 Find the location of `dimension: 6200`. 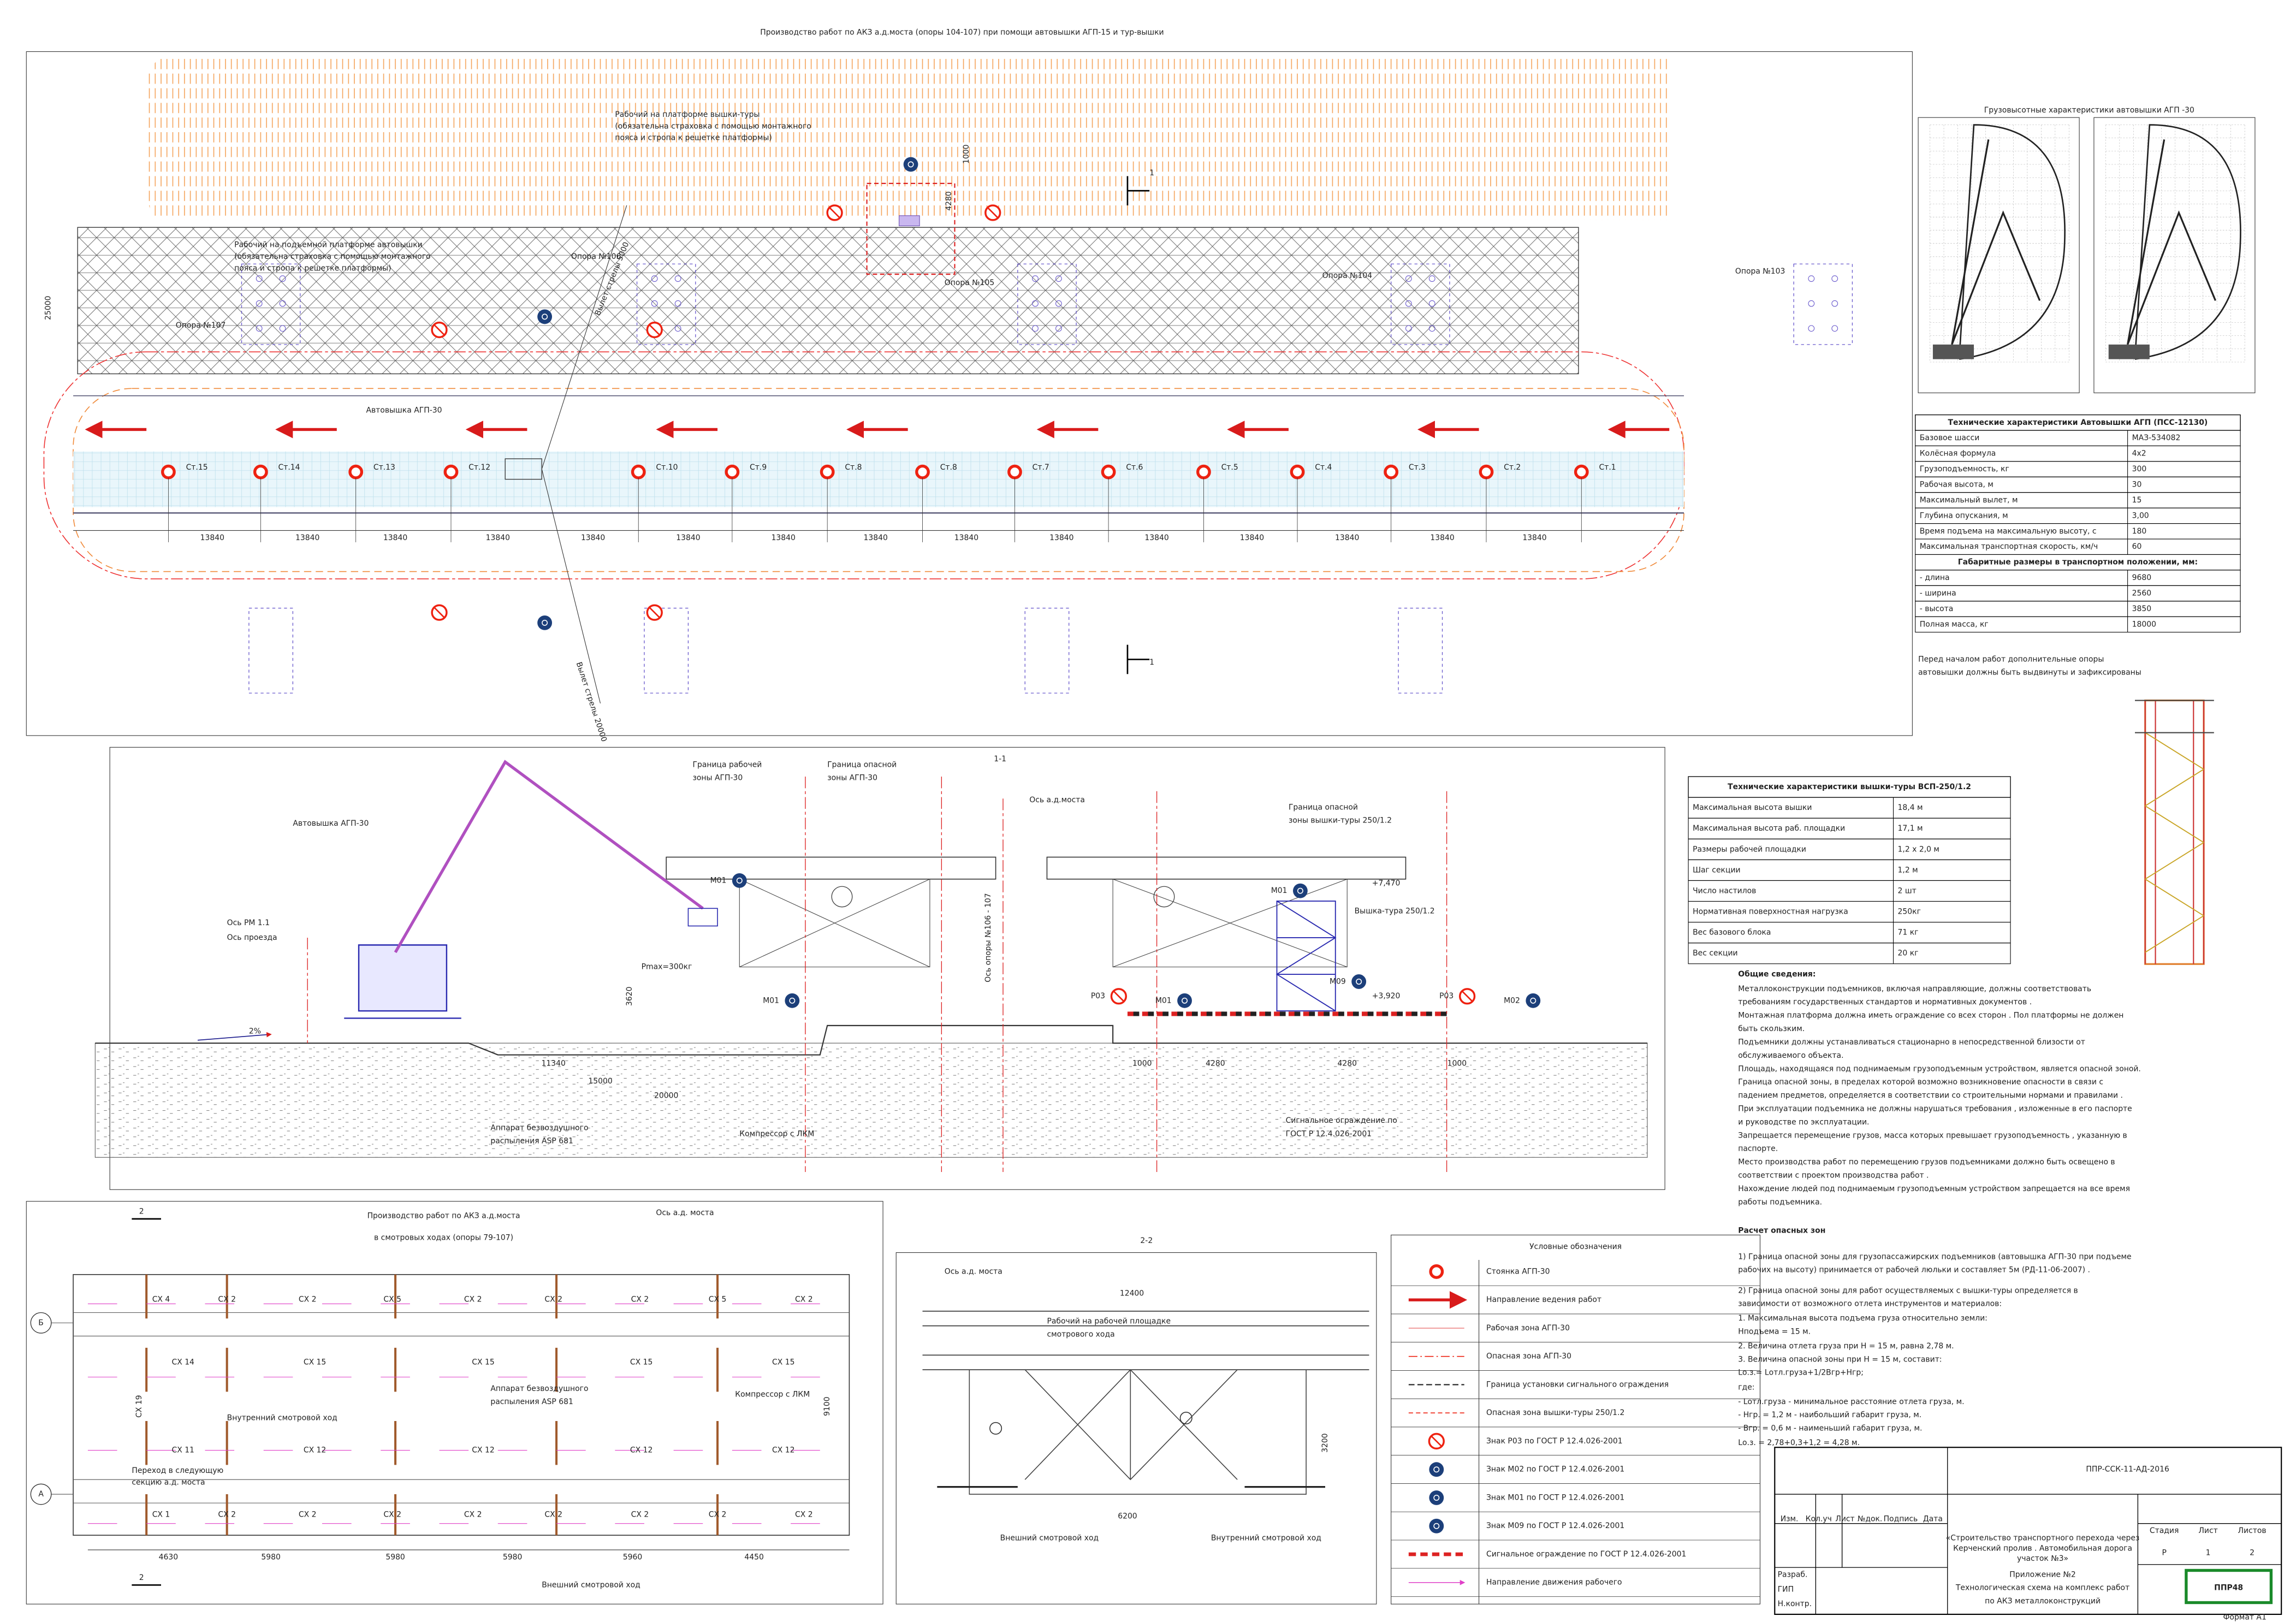

dimension: 6200 is located at coordinates (1128, 1516).